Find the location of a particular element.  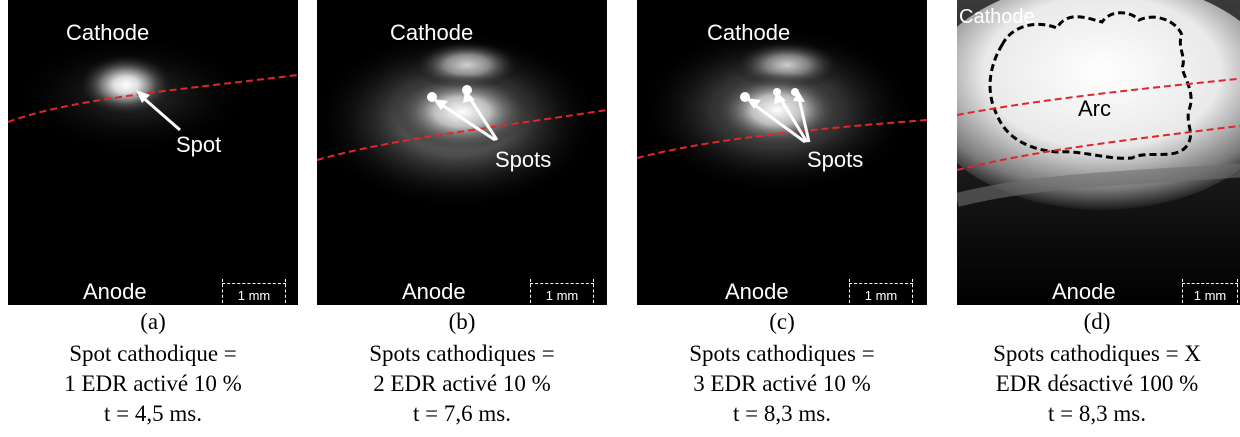

arc-outline is located at coordinates (1090, 85).